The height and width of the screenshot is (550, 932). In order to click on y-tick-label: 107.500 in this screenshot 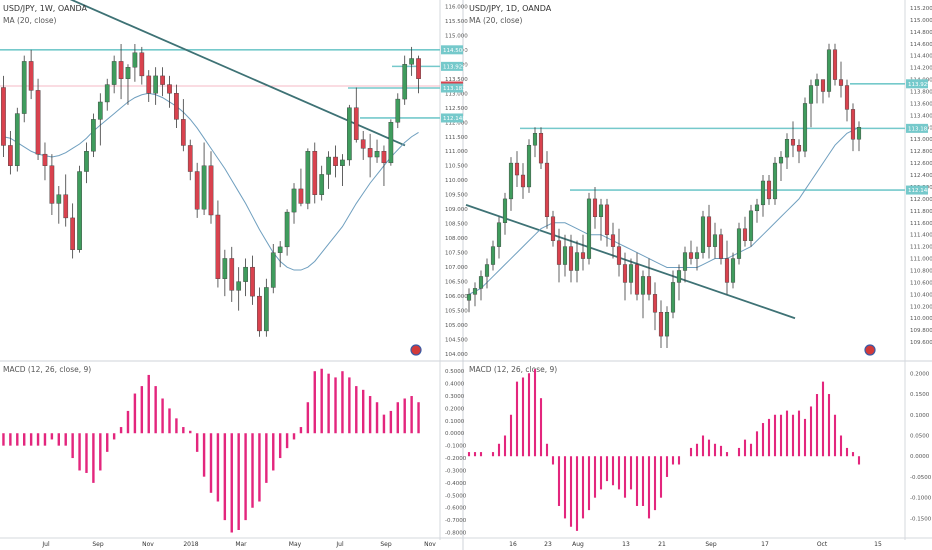, I will do `click(456, 254)`.